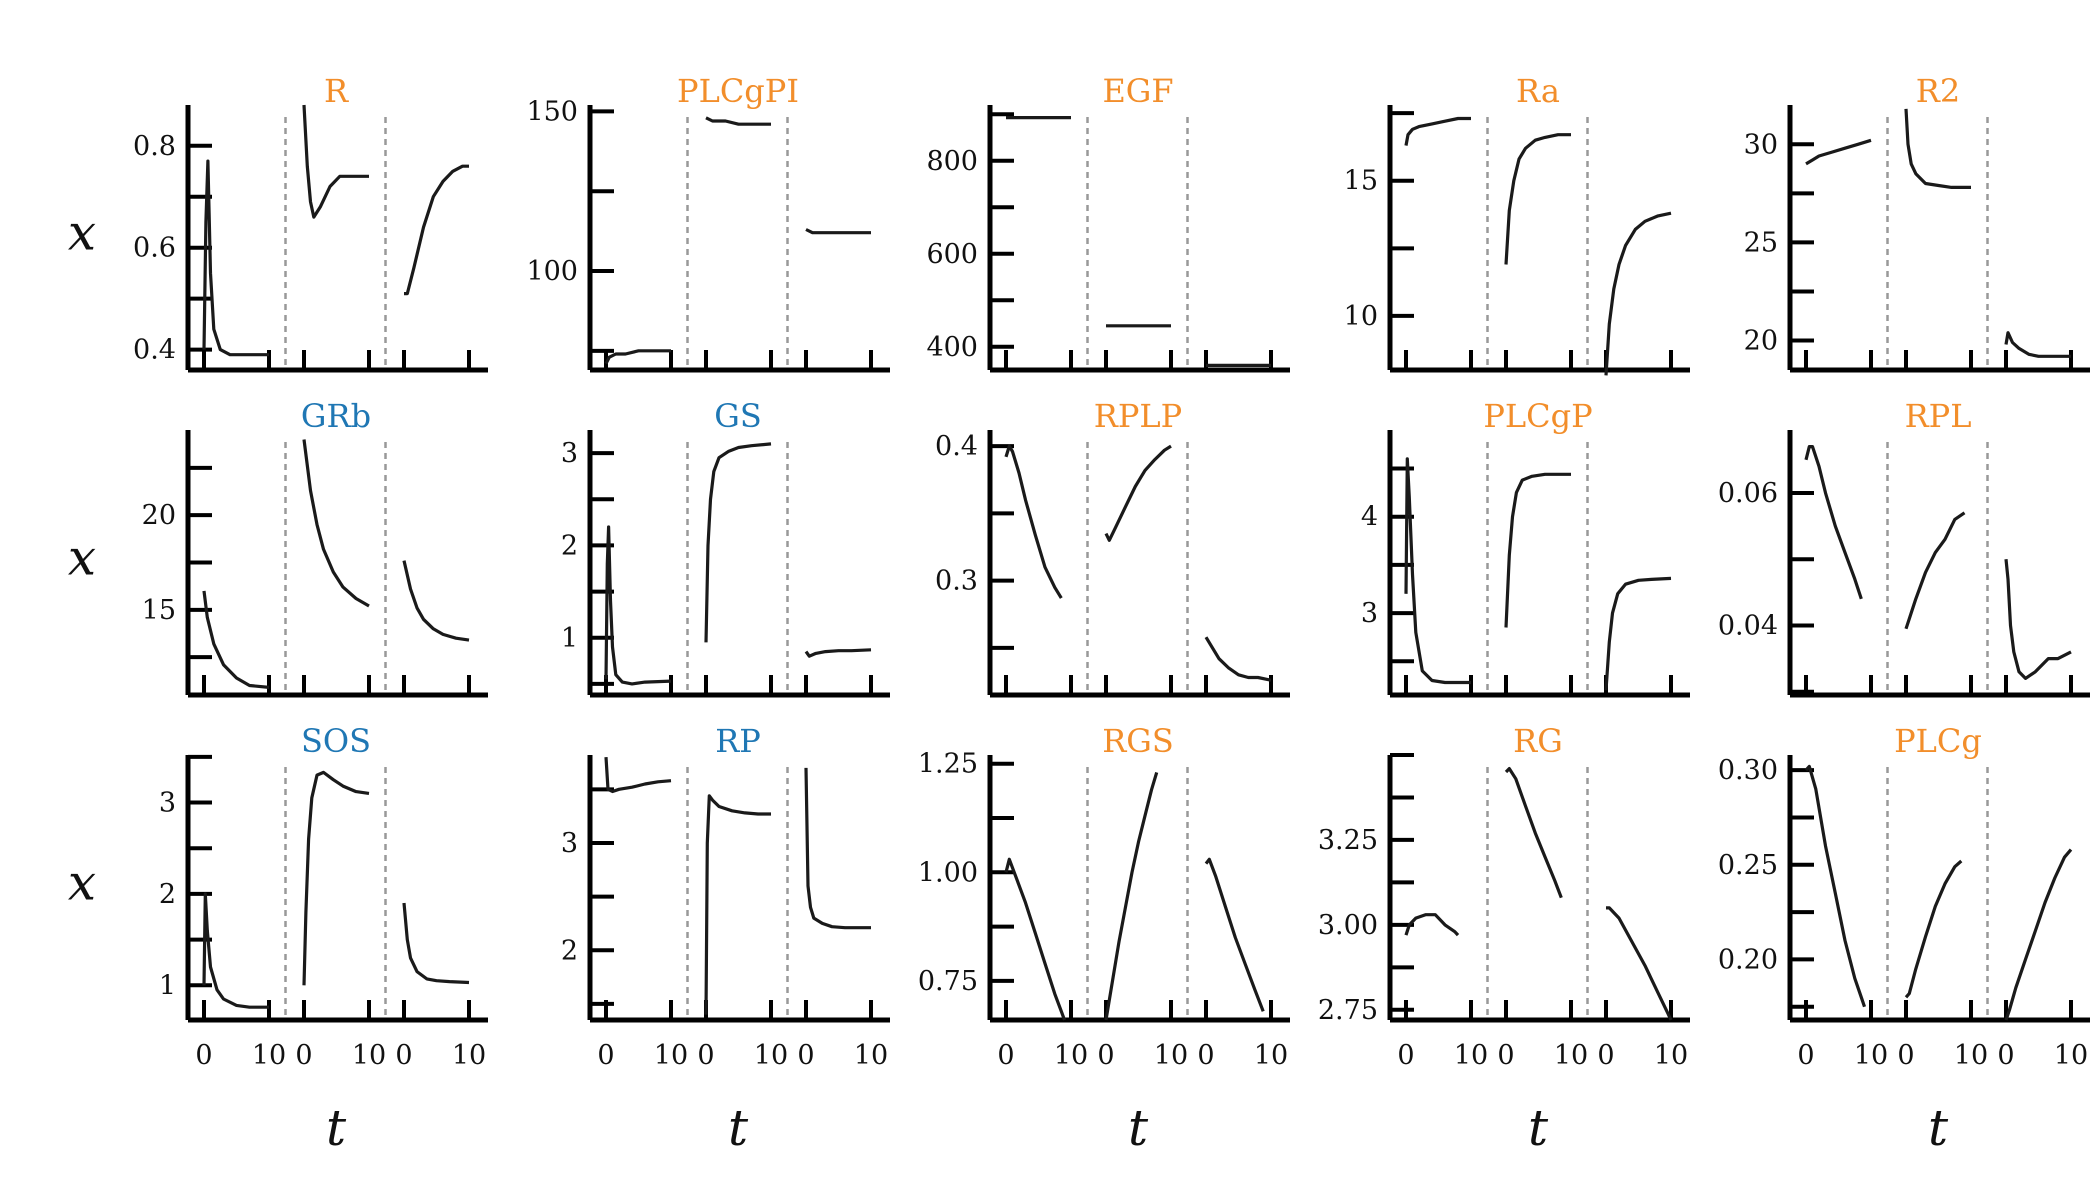  I want to click on y-tick-label: 400, so click(952, 347).